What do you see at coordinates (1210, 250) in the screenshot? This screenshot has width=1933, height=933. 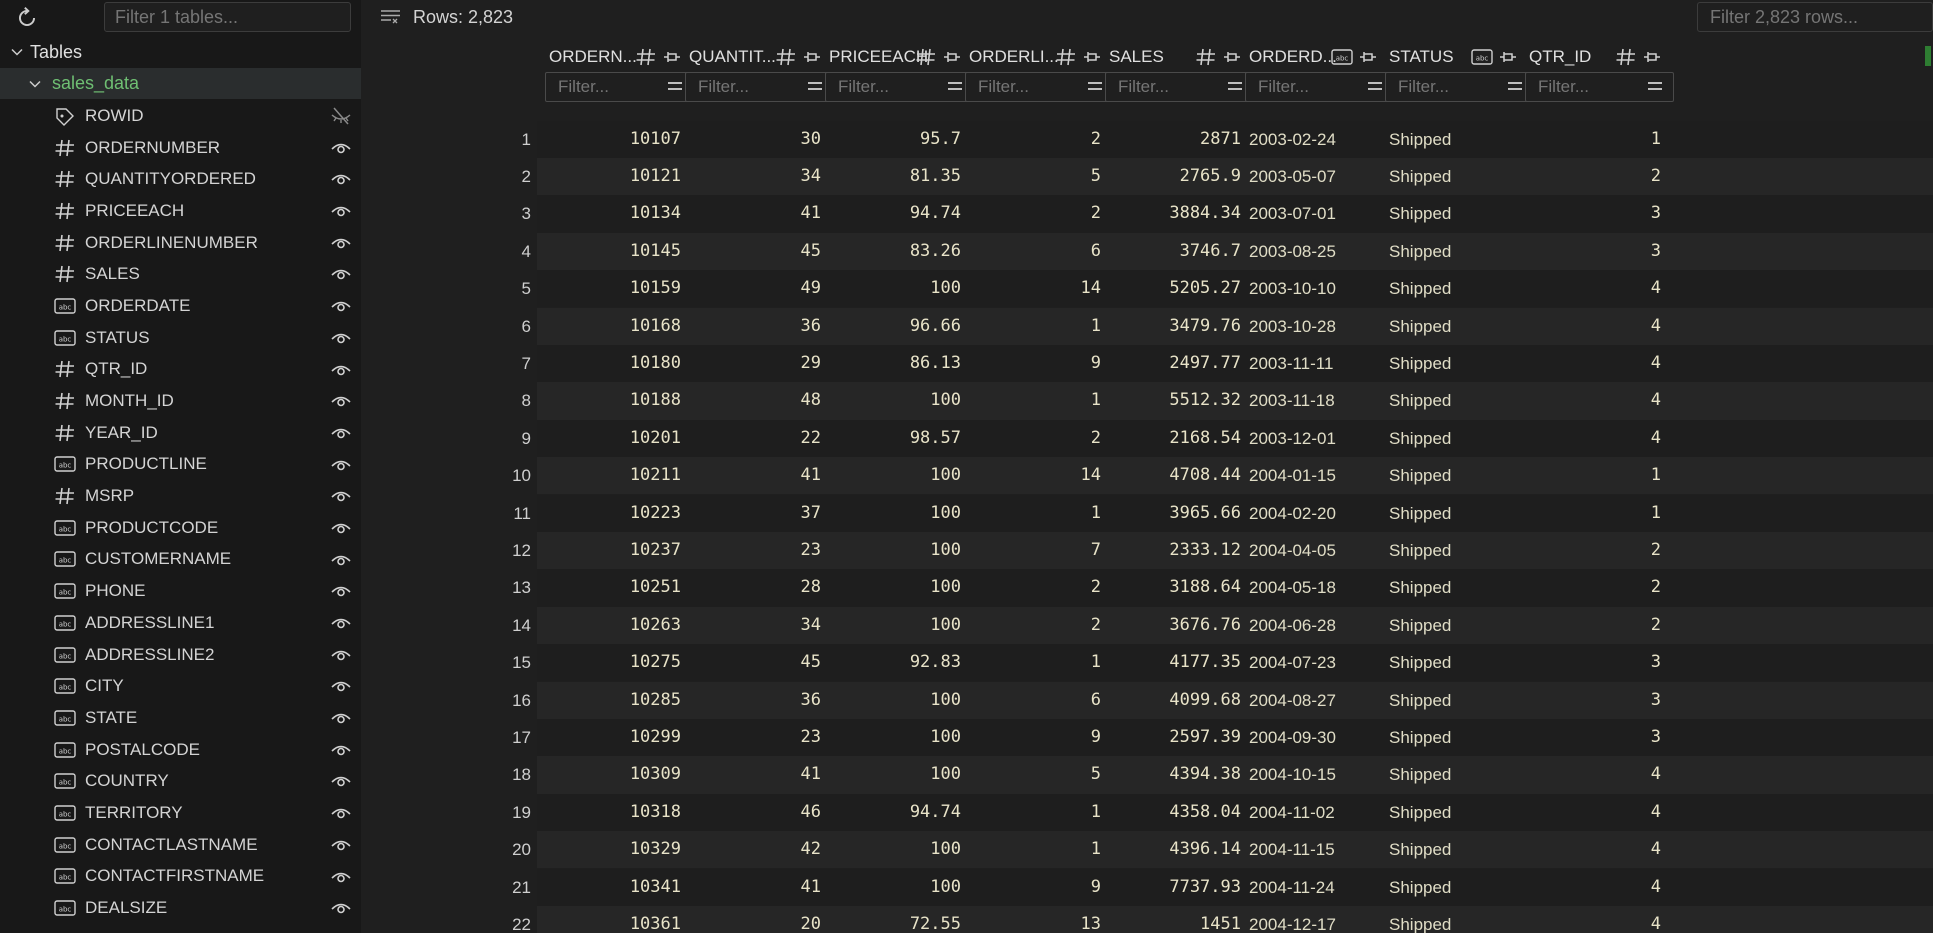 I see `table-cell: 3746.7` at bounding box center [1210, 250].